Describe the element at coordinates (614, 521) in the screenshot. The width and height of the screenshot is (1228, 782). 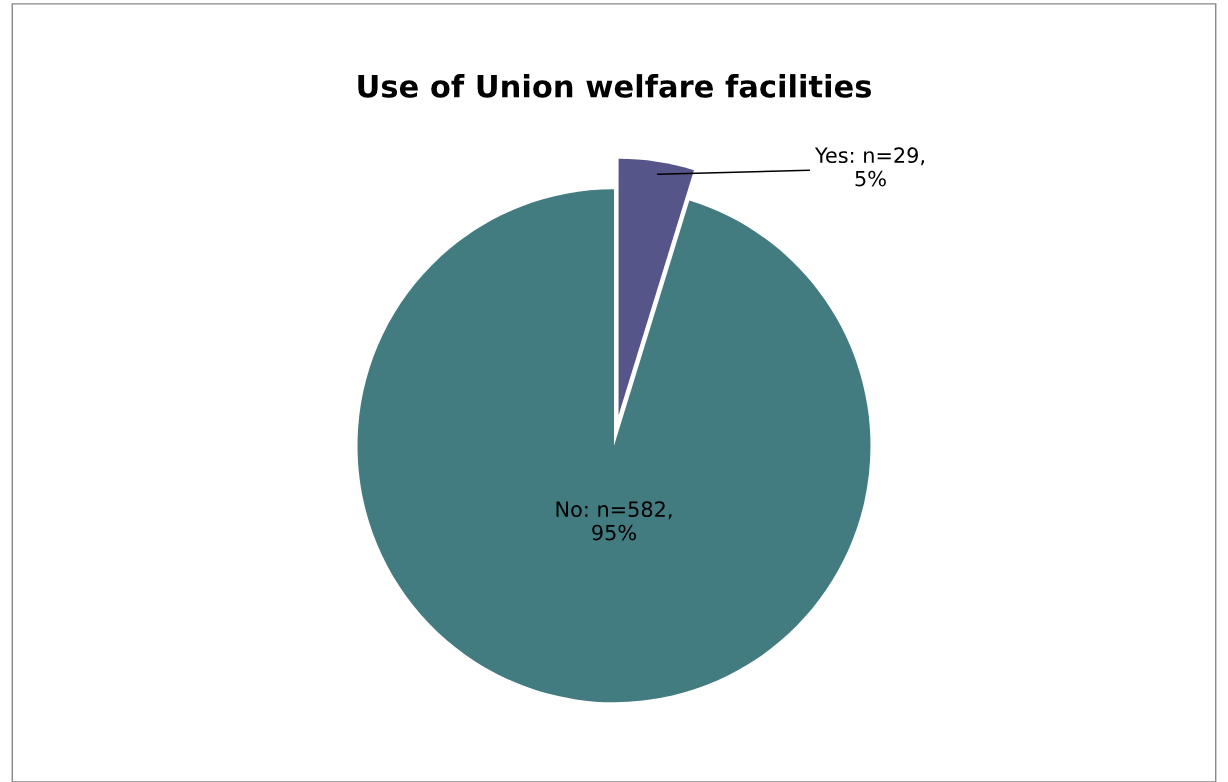
I see `slice-label: No: n=582, 95%` at that location.